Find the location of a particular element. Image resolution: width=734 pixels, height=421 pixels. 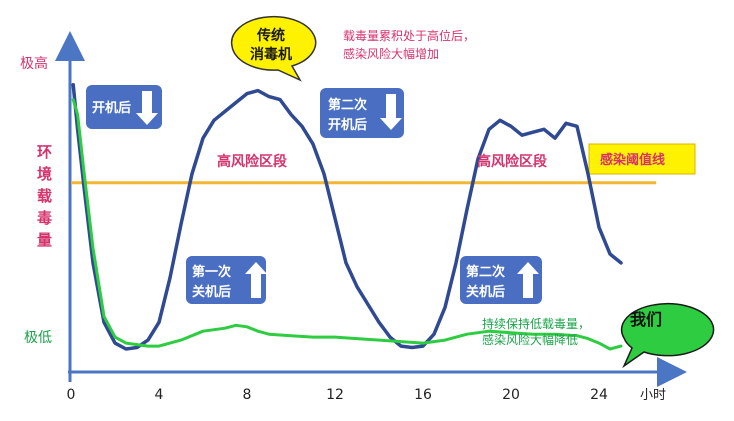

y-axis-title-char: 毒 is located at coordinates (44, 218).